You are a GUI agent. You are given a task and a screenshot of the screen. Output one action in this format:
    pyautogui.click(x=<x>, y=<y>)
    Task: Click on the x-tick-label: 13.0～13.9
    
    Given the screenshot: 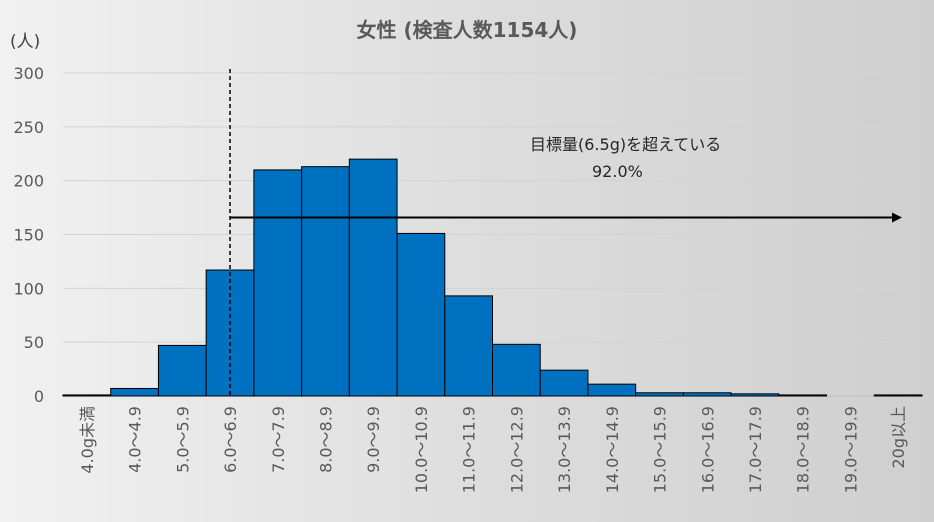 What is the action you would take?
    pyautogui.click(x=564, y=449)
    